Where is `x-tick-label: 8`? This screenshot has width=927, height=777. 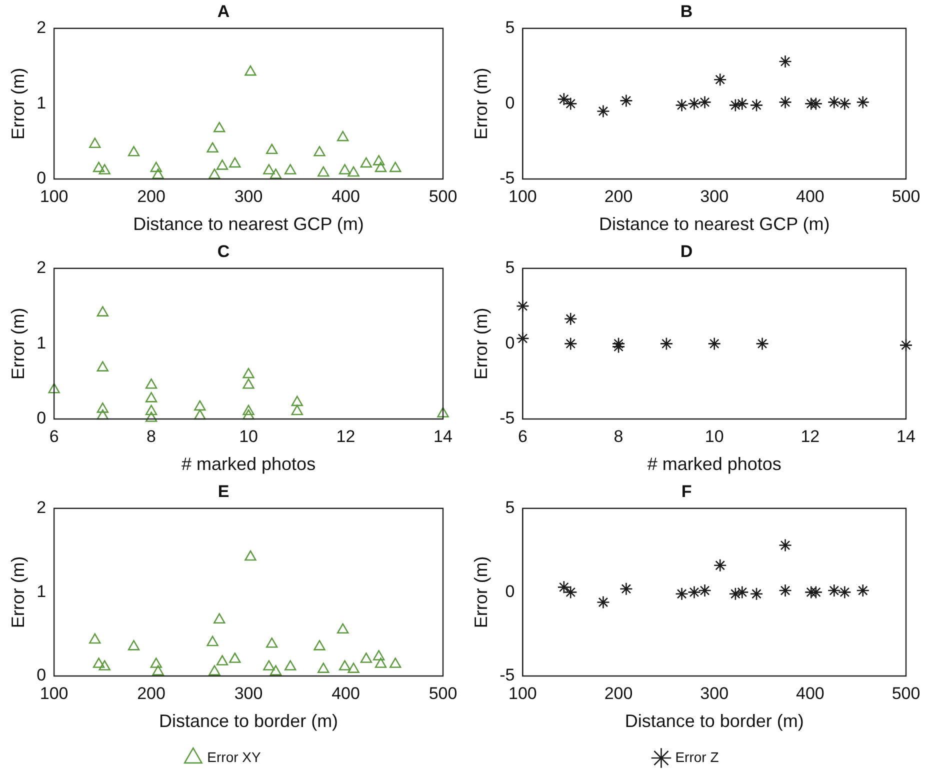 x-tick-label: 8 is located at coordinates (619, 436).